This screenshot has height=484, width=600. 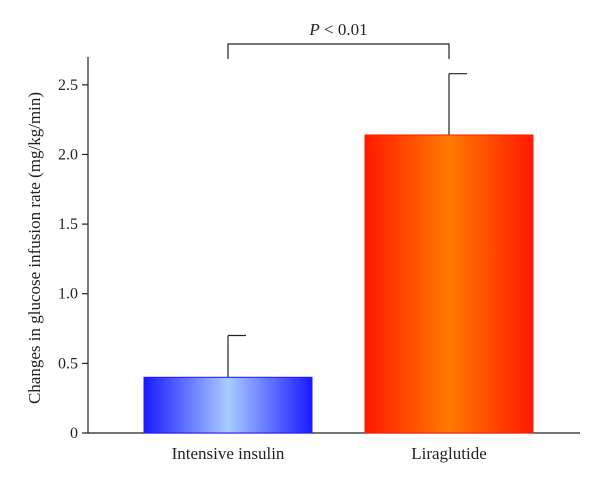 I want to click on significance-label: P < 0.01, so click(x=337, y=29).